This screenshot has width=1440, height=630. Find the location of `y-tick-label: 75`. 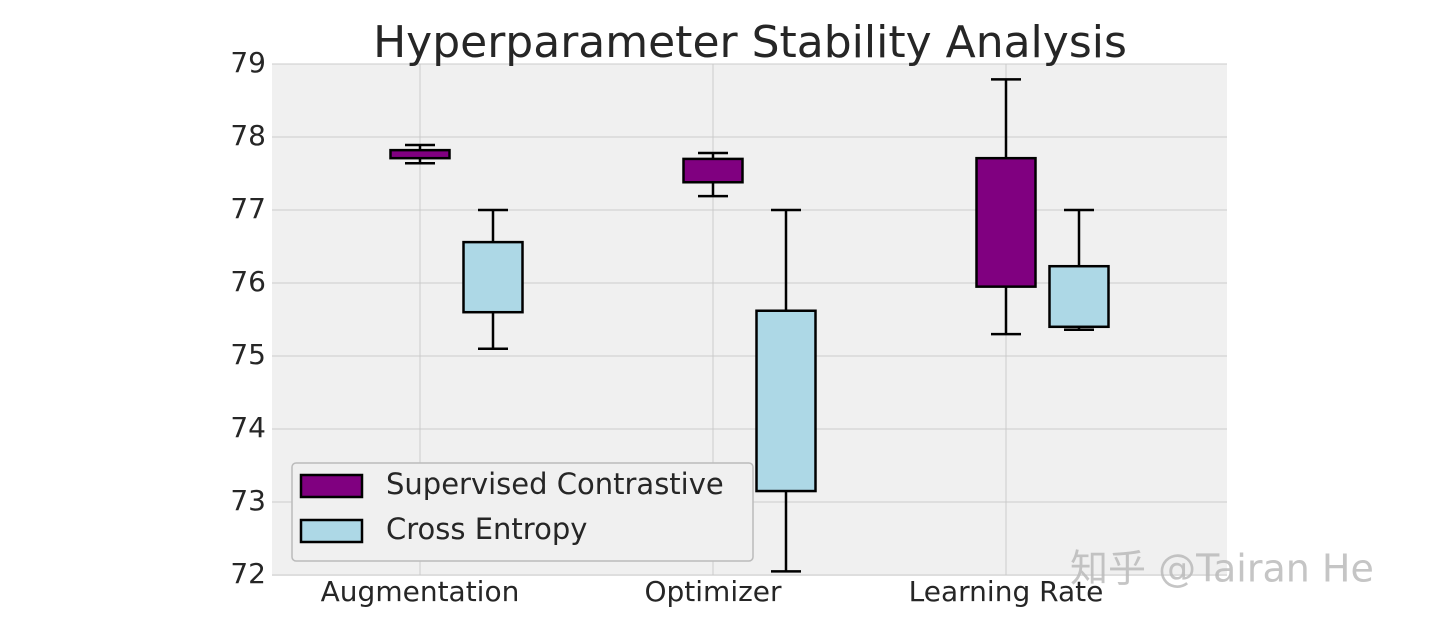

y-tick-label: 75 is located at coordinates (248, 354).